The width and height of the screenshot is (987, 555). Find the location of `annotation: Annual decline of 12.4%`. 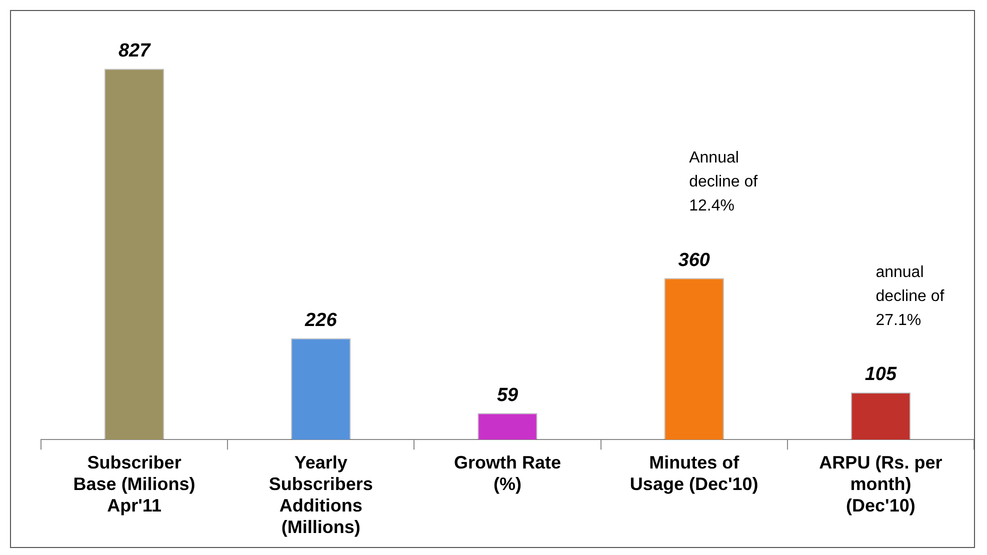

annotation: Annual decline of 12.4% is located at coordinates (723, 182).